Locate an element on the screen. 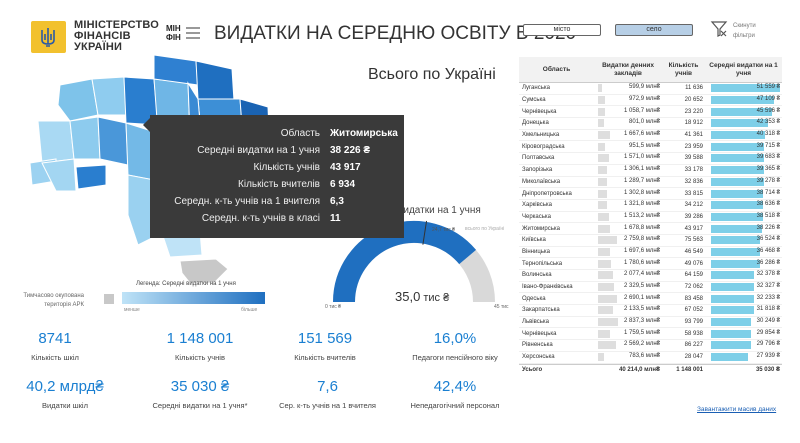 The width and height of the screenshot is (800, 443). clear-filter-icon is located at coordinates (719, 29).